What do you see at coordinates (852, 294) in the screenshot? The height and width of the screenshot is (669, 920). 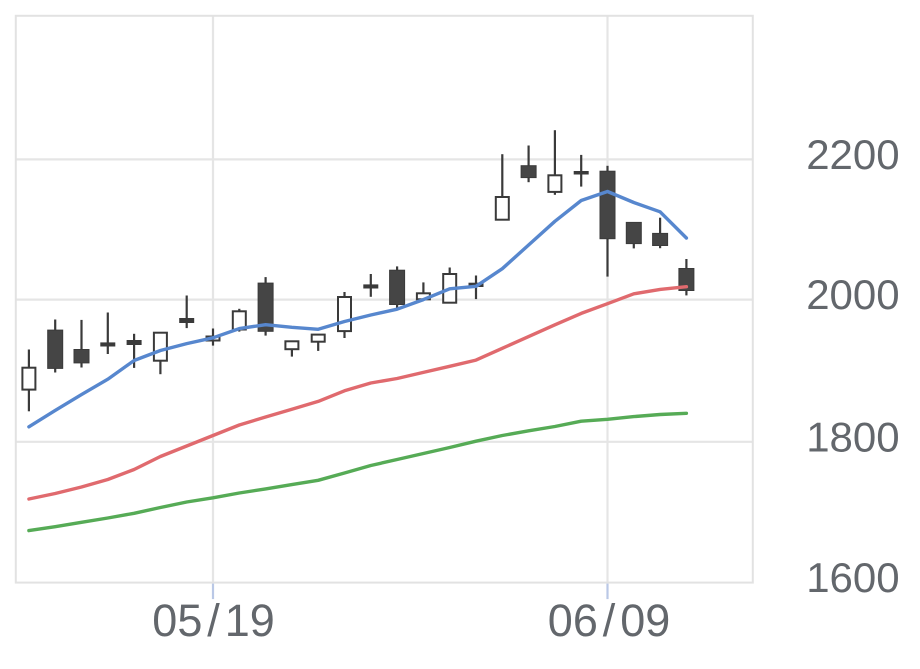 I see `svg-text: 2000` at bounding box center [852, 294].